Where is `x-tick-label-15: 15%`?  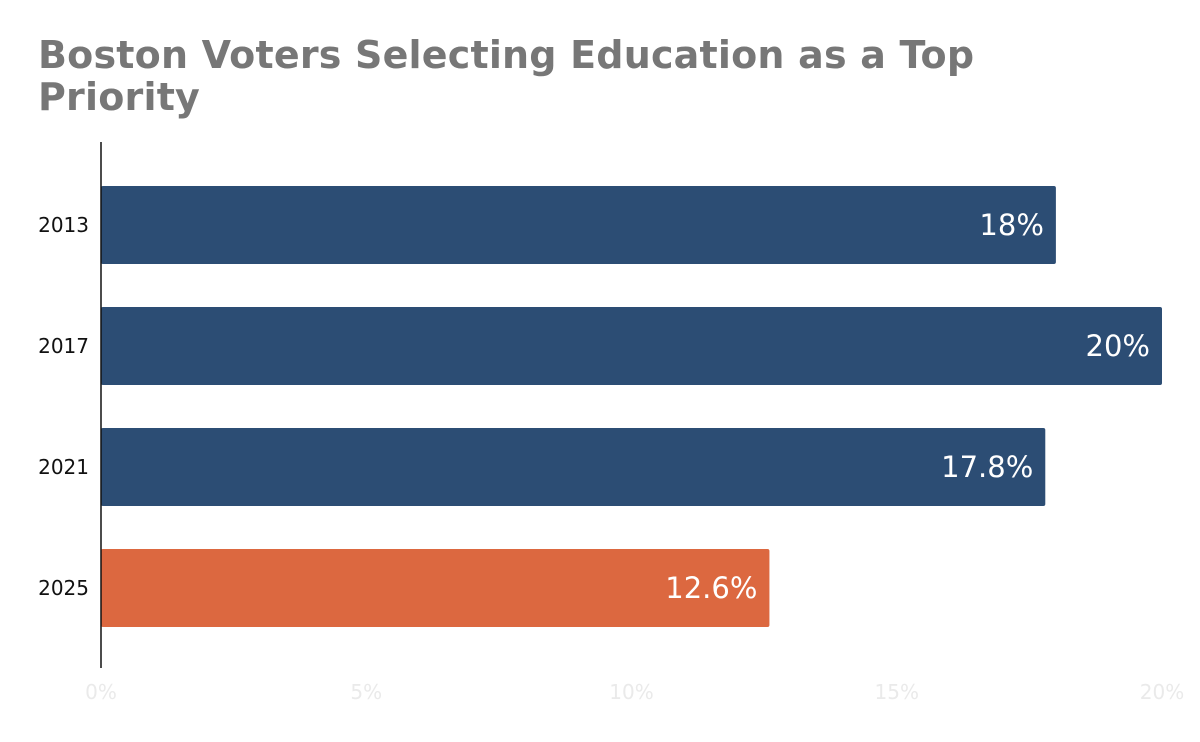
x-tick-label-15: 15% is located at coordinates (897, 692).